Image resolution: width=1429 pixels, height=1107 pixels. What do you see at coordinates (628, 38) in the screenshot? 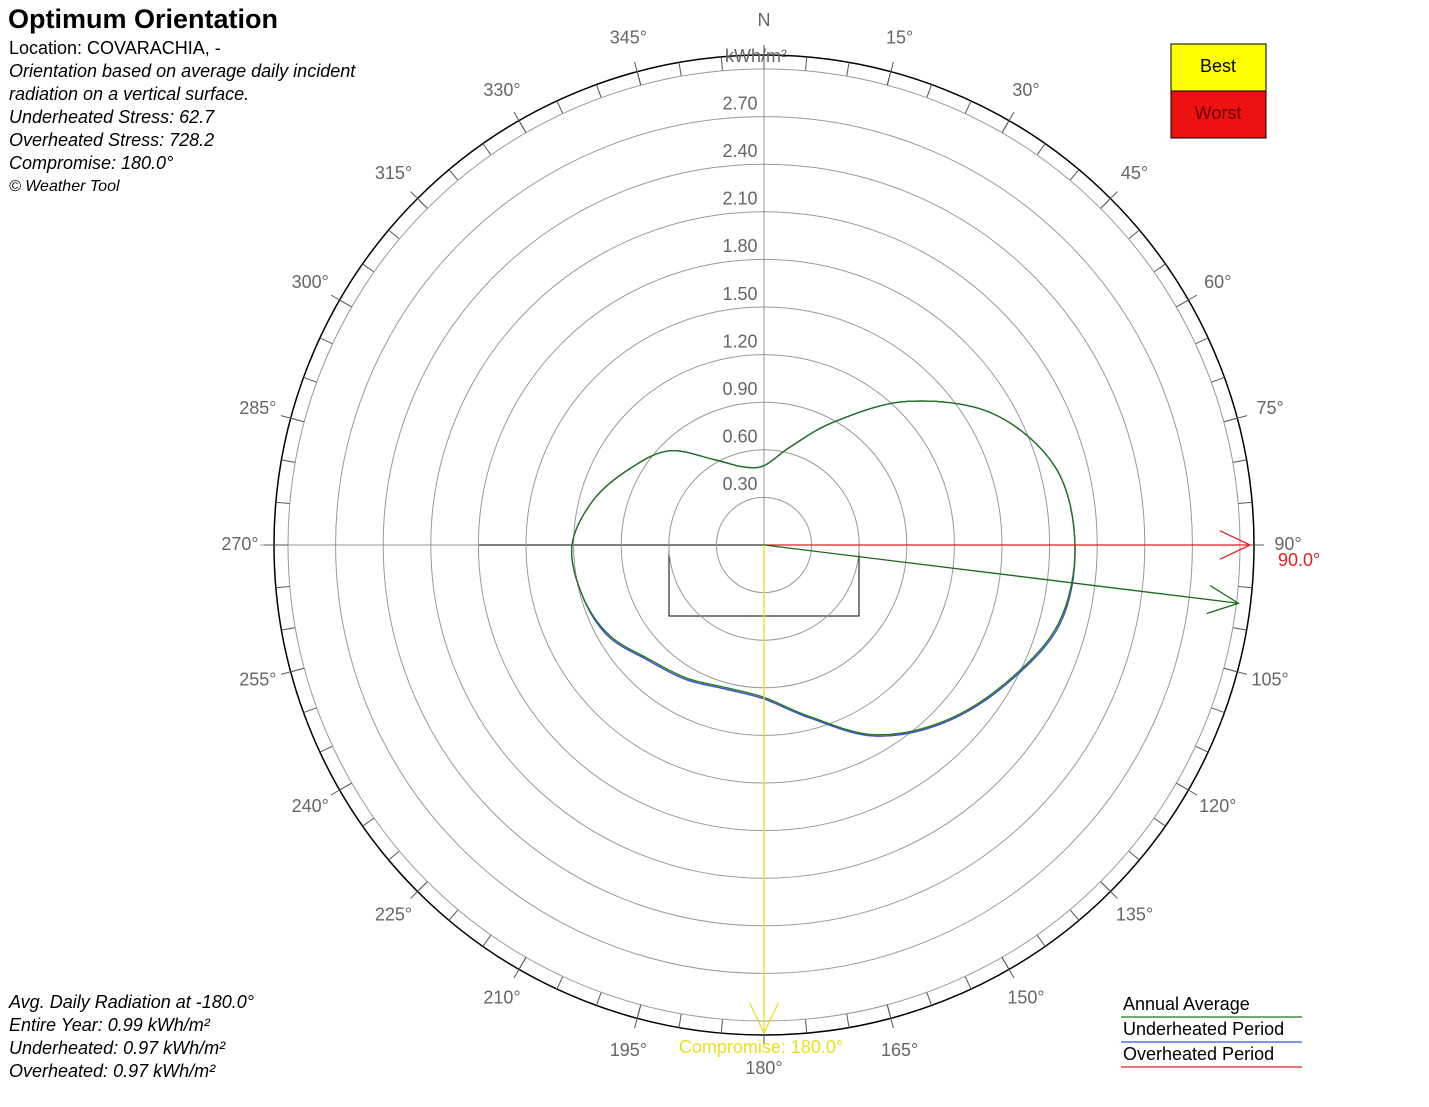
I see `theta-tick-label: 345°` at bounding box center [628, 38].